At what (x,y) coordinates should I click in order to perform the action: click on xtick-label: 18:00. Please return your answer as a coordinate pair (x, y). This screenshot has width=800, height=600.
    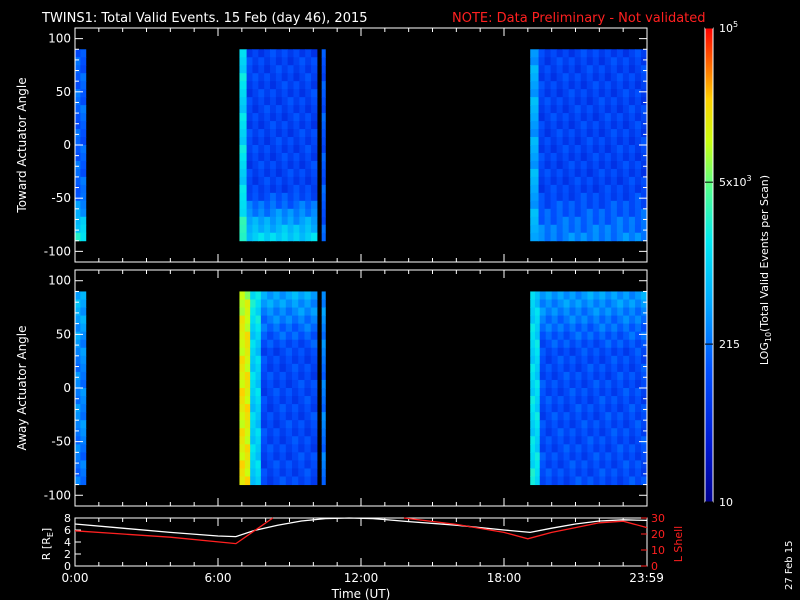
    Looking at the image, I should click on (504, 578).